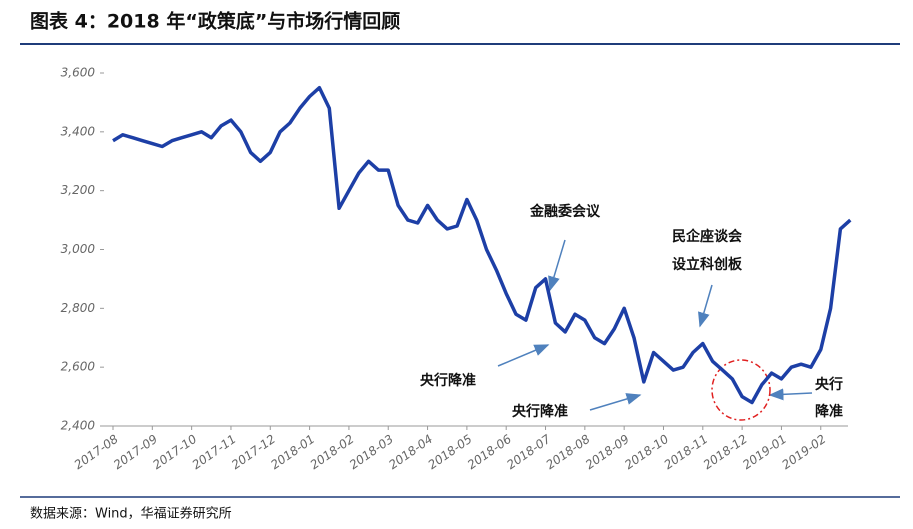  What do you see at coordinates (707, 236) in the screenshot?
I see `annotation: 民企座谈会` at bounding box center [707, 236].